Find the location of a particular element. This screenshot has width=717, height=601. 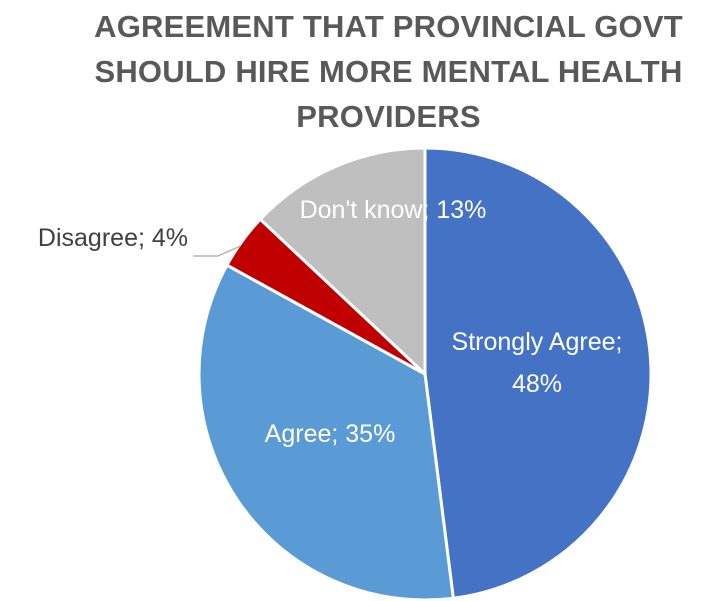

leader-line-disagree is located at coordinates (217, 251).